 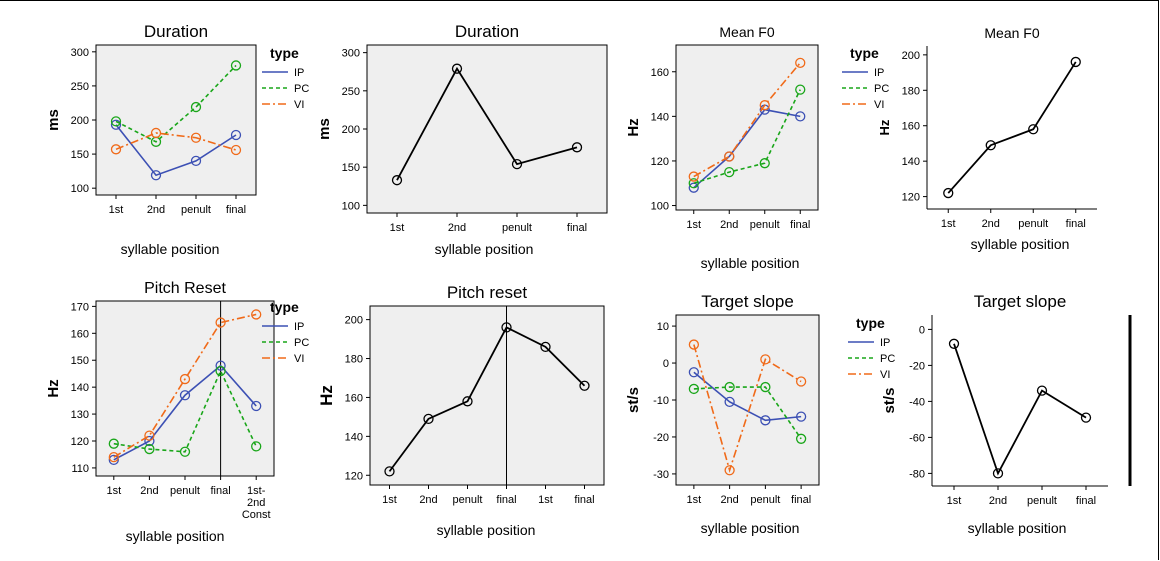 What do you see at coordinates (661, 438) in the screenshot?
I see `y-tick-label: -20` at bounding box center [661, 438].